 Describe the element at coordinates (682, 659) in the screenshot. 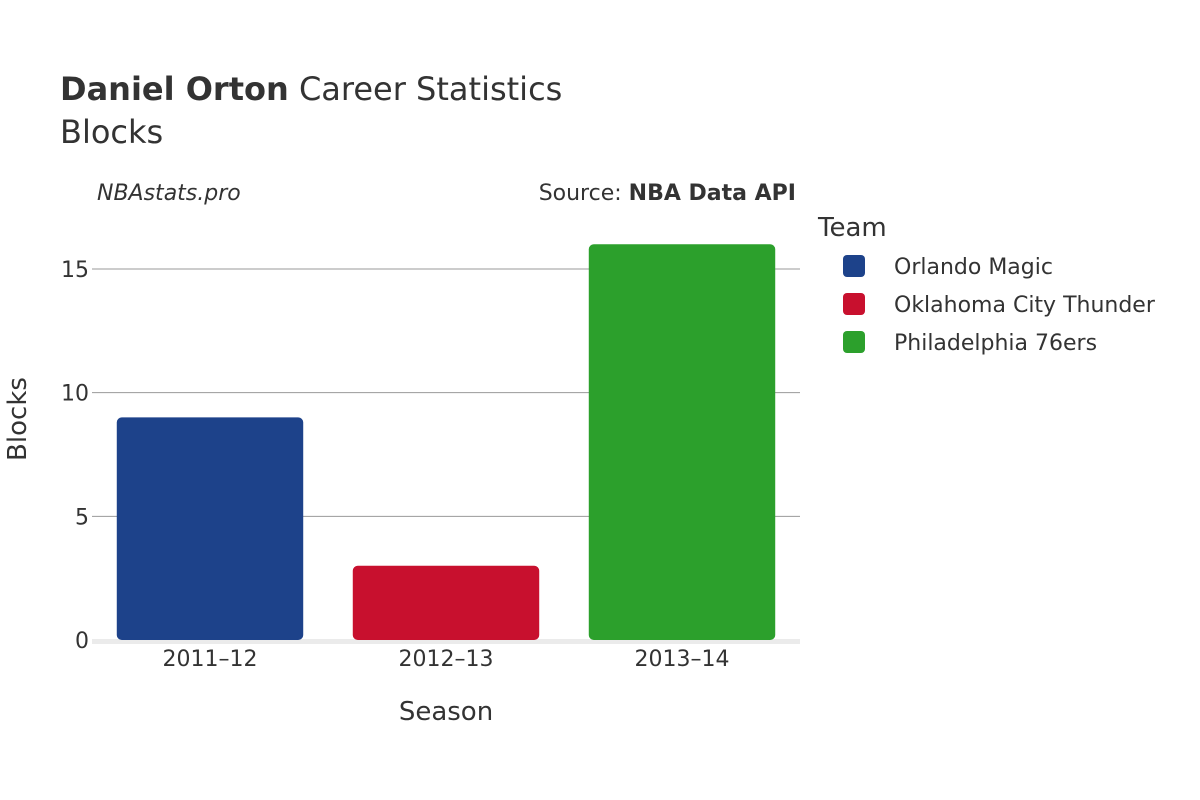

I see `x-tick-label: 2013–14` at that location.